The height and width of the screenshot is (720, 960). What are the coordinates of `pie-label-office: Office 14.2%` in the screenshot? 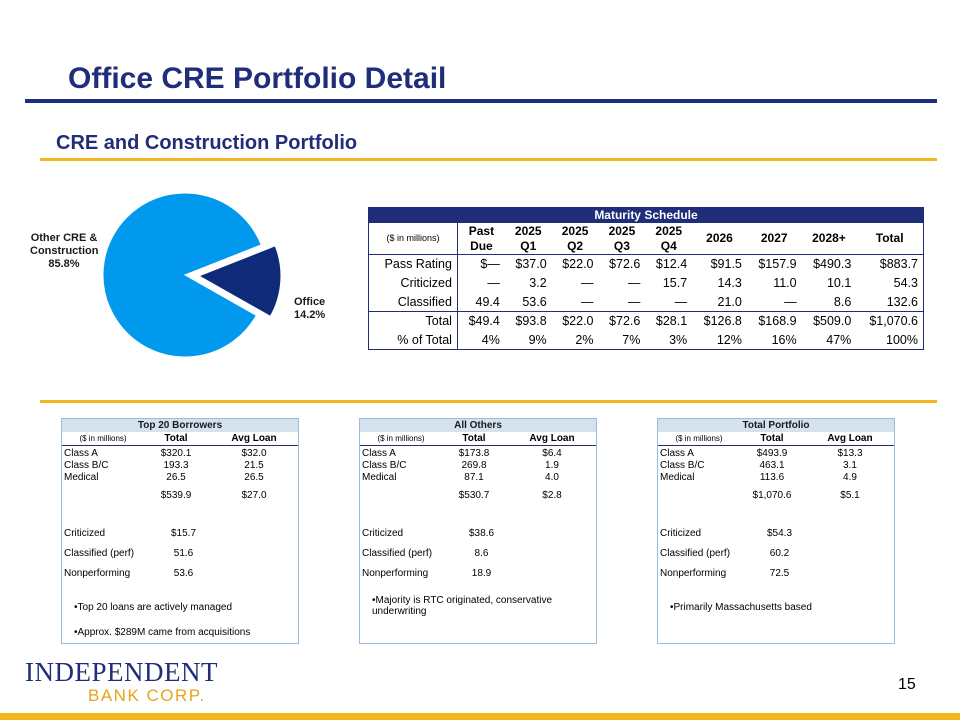 It's located at (309, 309).